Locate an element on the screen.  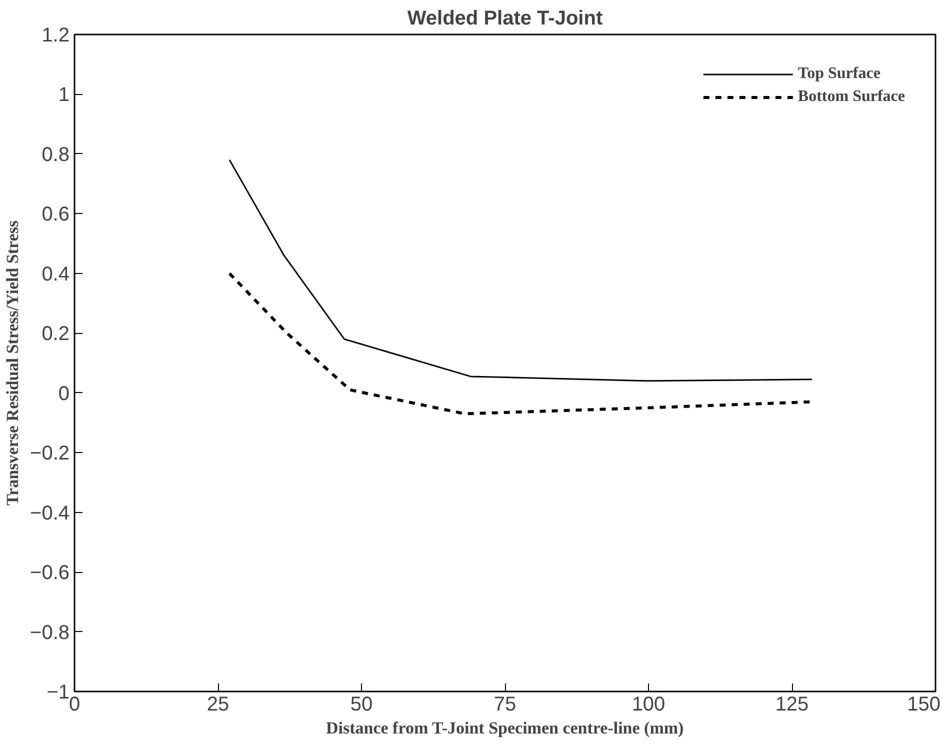
y-tick-label: −0.4 is located at coordinates (50, 513).